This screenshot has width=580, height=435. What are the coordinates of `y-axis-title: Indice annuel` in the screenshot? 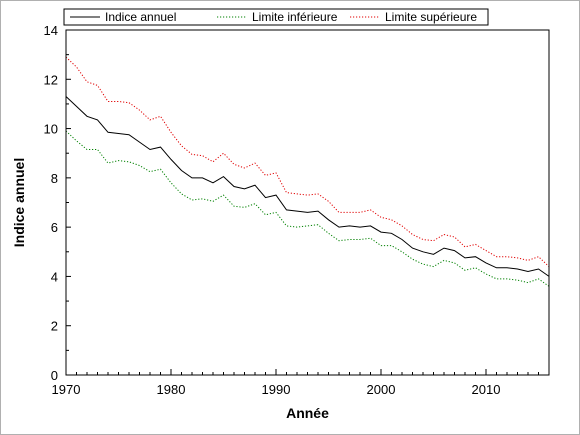 It's located at (19, 202).